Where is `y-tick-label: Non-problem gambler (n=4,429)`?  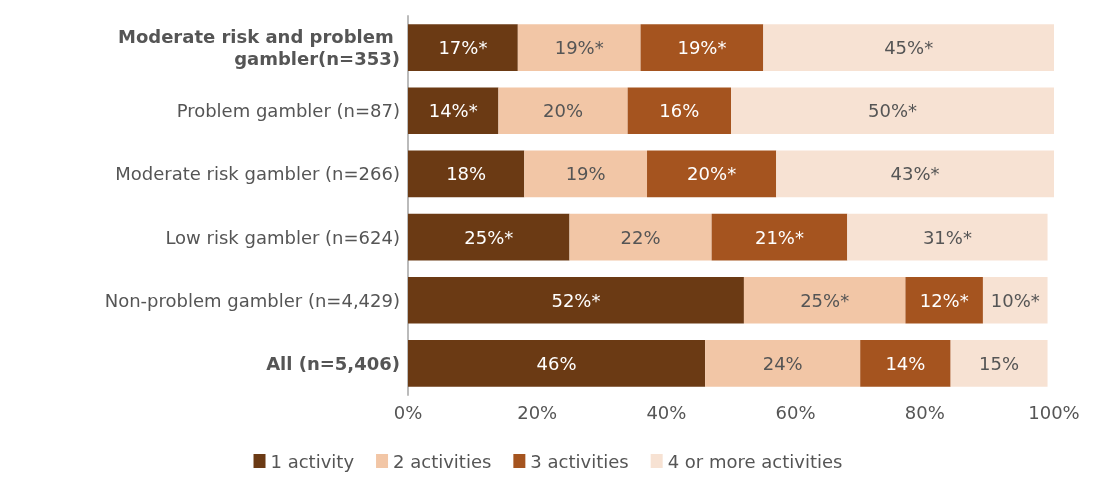 y-tick-label: Non-problem gambler (n=4,429) is located at coordinates (252, 300).